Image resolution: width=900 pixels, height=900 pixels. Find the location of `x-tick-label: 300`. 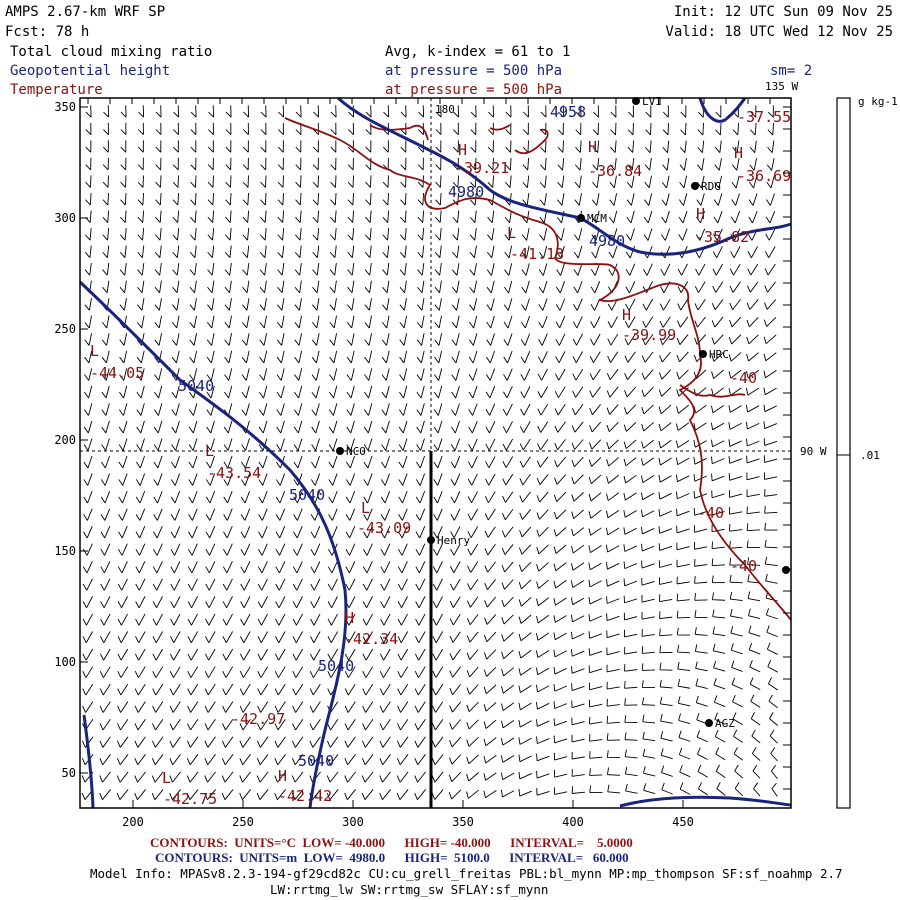

x-tick-label: 300 is located at coordinates (353, 822).